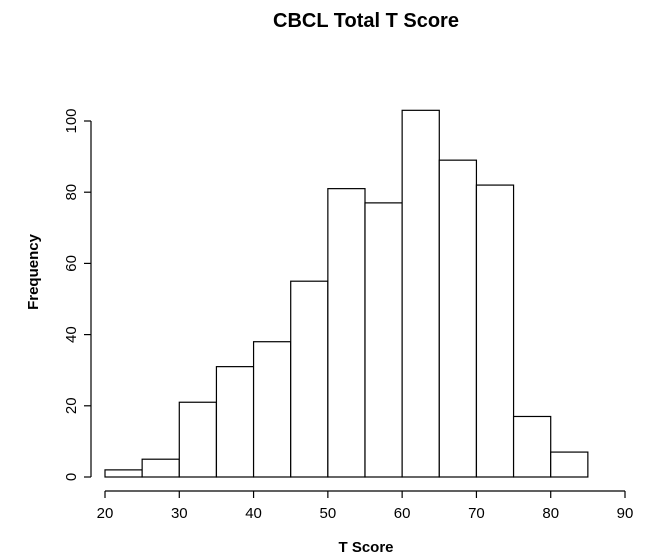 The image size is (660, 558). What do you see at coordinates (77, 294) in the screenshot?
I see `y-axis: 0 20 40 60 80 100` at bounding box center [77, 294].